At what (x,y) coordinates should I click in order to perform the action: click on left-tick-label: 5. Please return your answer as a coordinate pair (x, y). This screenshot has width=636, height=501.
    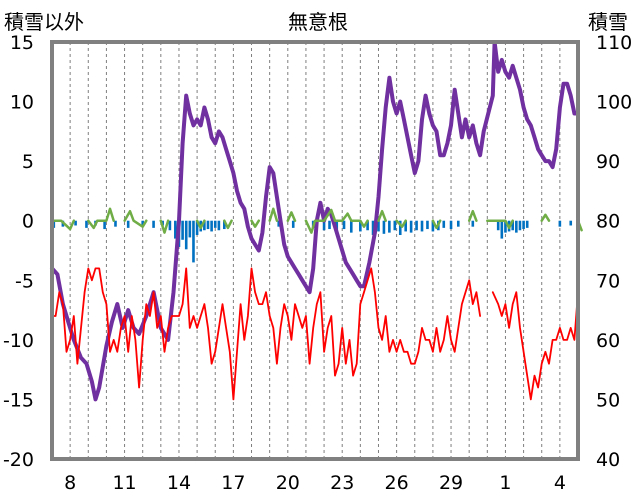
    Looking at the image, I should click on (28, 162).